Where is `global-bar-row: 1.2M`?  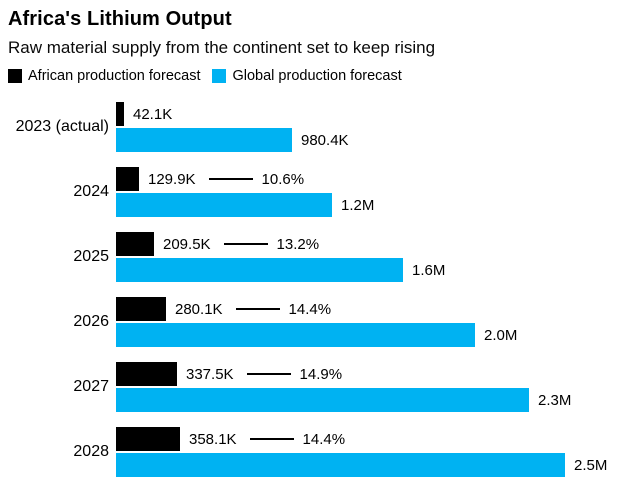
global-bar-row: 1.2M is located at coordinates (376, 205).